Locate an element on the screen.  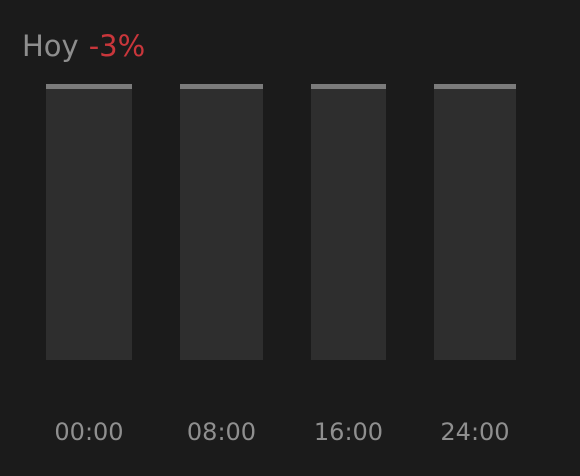
chart-header: Hoy -3% is located at coordinates (83, 46).